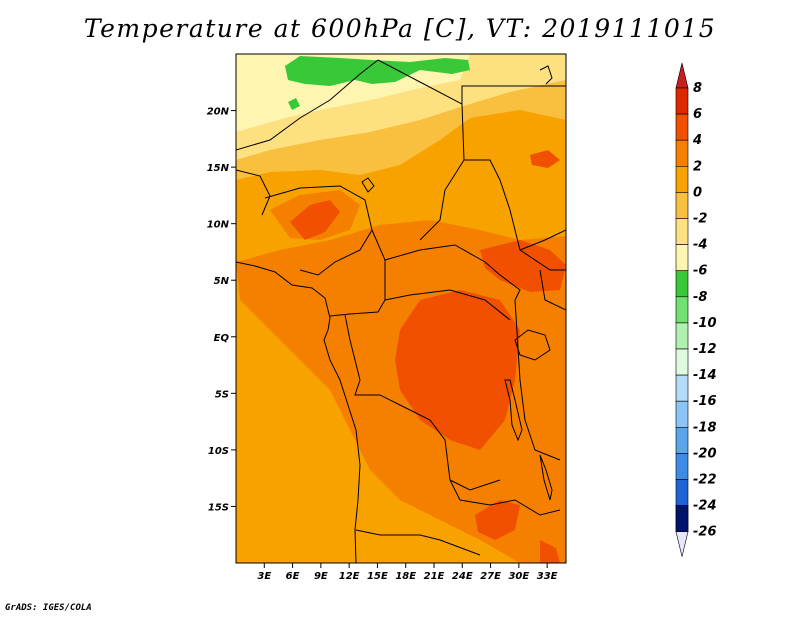 This screenshot has height=618, width=800. Describe the element at coordinates (218, 225) in the screenshot. I see `y-tick-label: 10N` at that location.